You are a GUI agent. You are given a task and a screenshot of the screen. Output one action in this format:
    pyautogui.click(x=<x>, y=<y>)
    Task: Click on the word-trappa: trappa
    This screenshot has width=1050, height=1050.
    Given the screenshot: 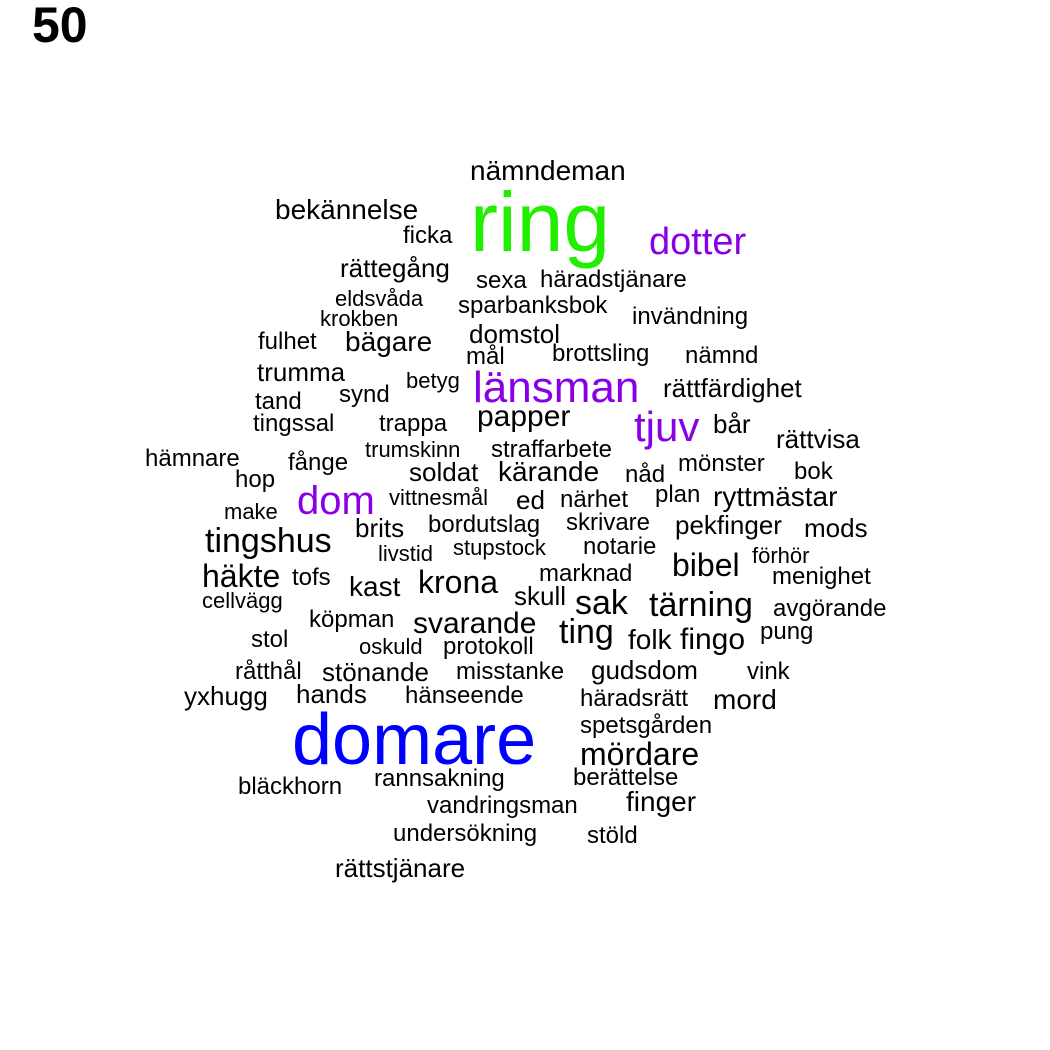 What is the action you would take?
    pyautogui.click(x=413, y=423)
    